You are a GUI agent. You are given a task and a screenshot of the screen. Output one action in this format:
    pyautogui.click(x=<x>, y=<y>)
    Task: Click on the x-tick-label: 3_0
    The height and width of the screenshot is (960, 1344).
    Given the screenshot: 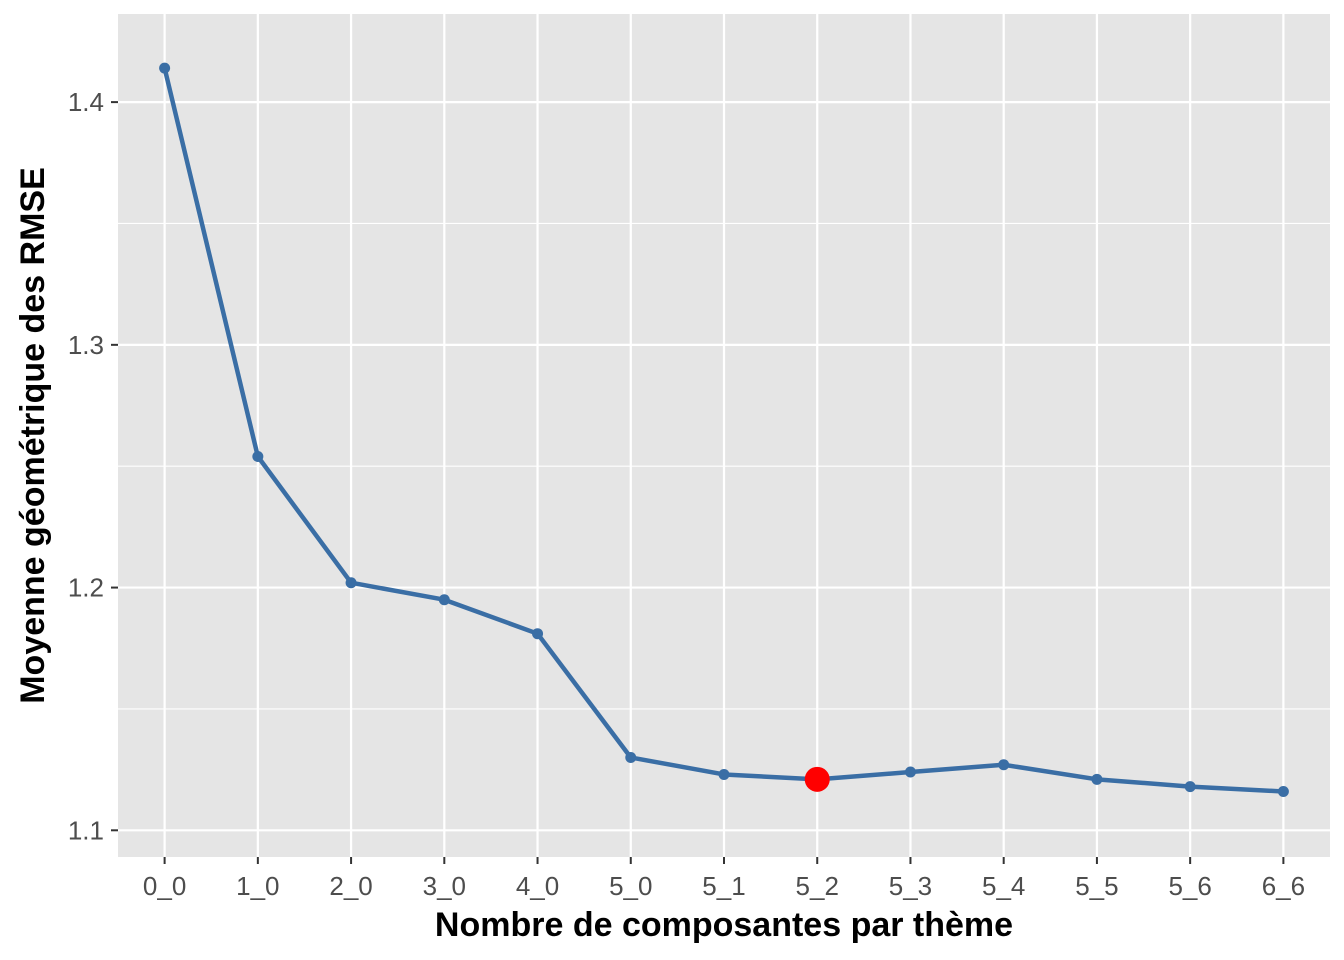 What is the action you would take?
    pyautogui.click(x=444, y=886)
    